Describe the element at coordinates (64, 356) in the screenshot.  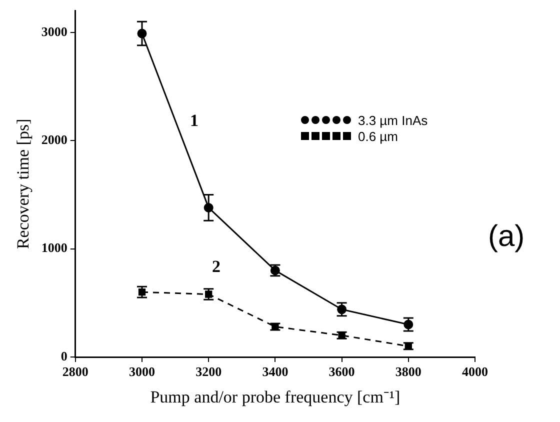
I see `y-tick-label: 0` at that location.